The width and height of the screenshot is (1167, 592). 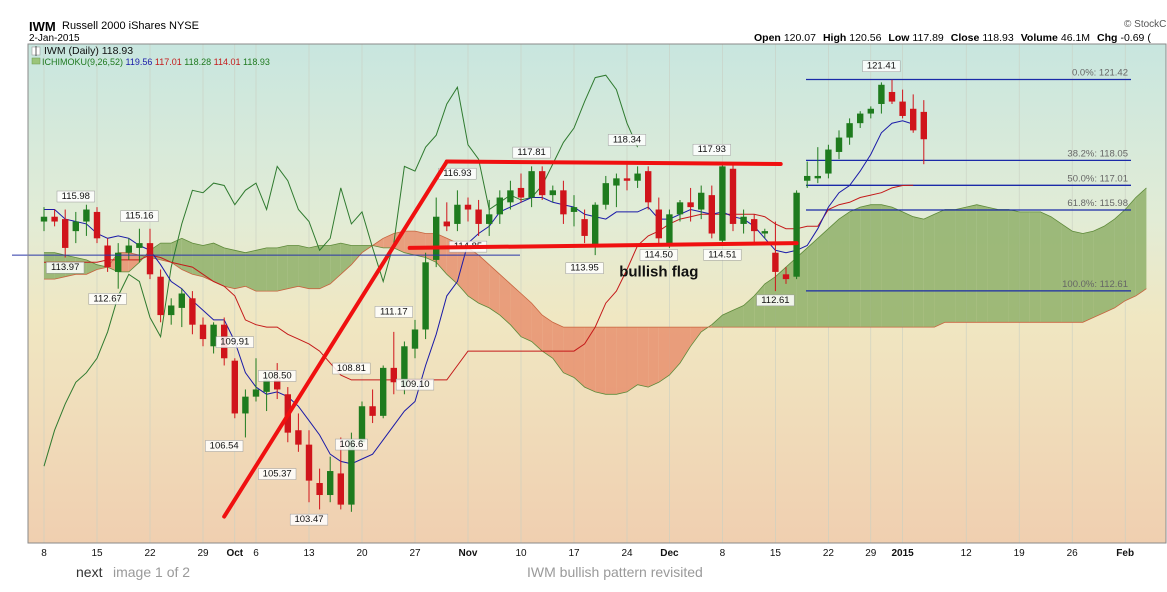 I want to click on x-tick-label: 2015, so click(x=902, y=553).